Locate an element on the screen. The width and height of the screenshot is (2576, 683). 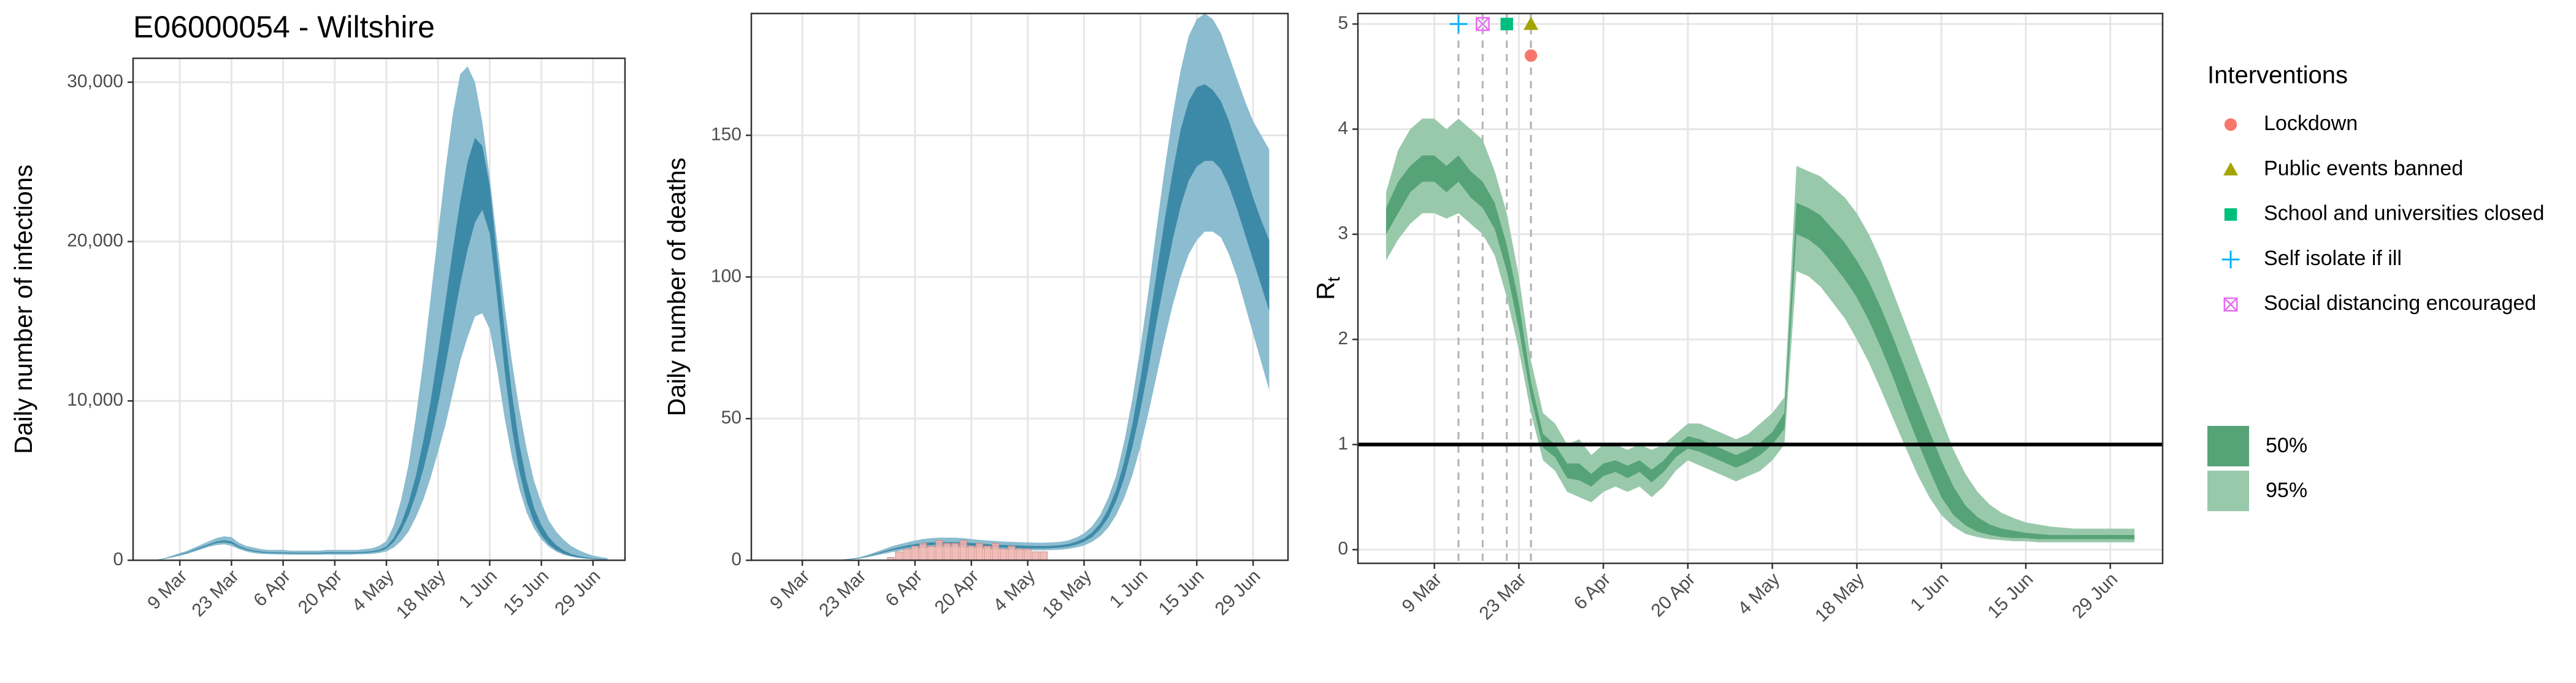
plot-border is located at coordinates (379, 309).